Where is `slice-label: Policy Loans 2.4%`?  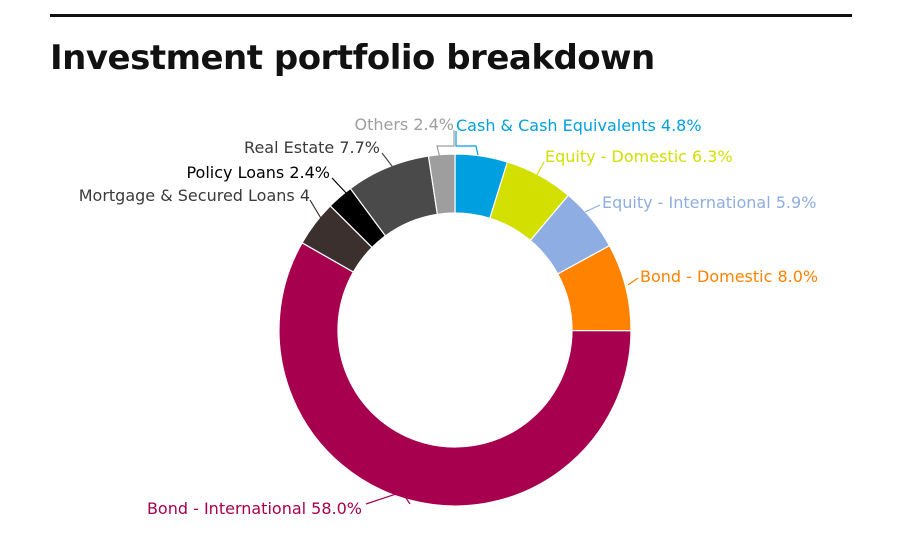 slice-label: Policy Loans 2.4% is located at coordinates (258, 172).